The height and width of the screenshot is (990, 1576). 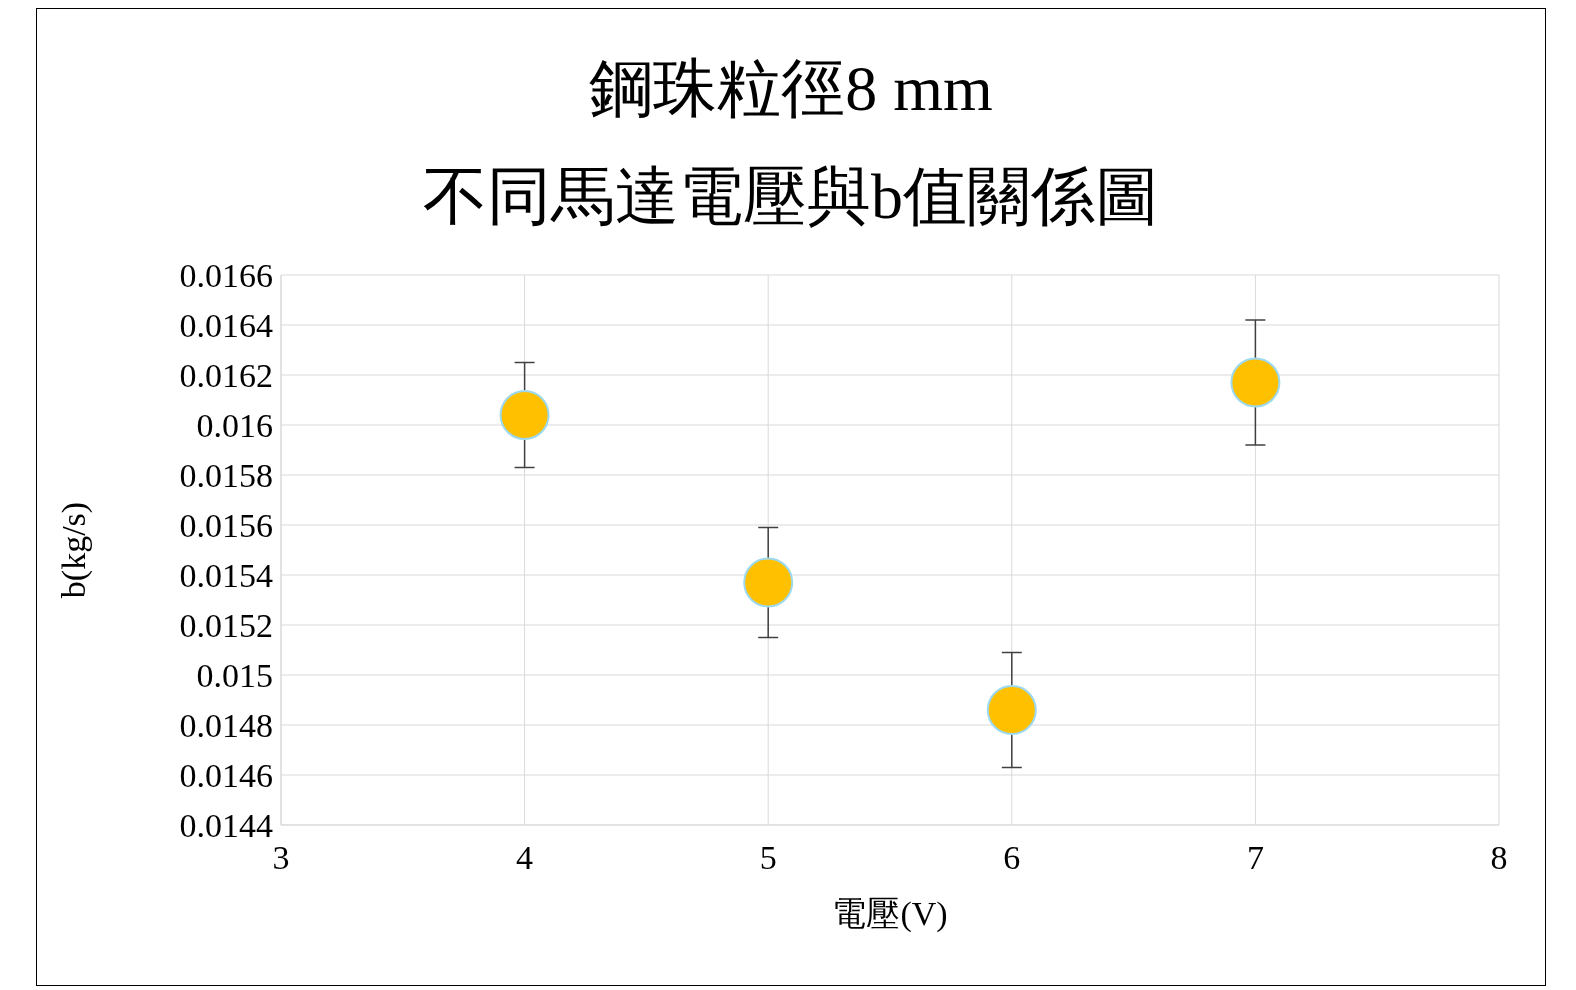 What do you see at coordinates (791, 197) in the screenshot?
I see `chart-subtitle: 不同馬達電壓與b值關係圖` at bounding box center [791, 197].